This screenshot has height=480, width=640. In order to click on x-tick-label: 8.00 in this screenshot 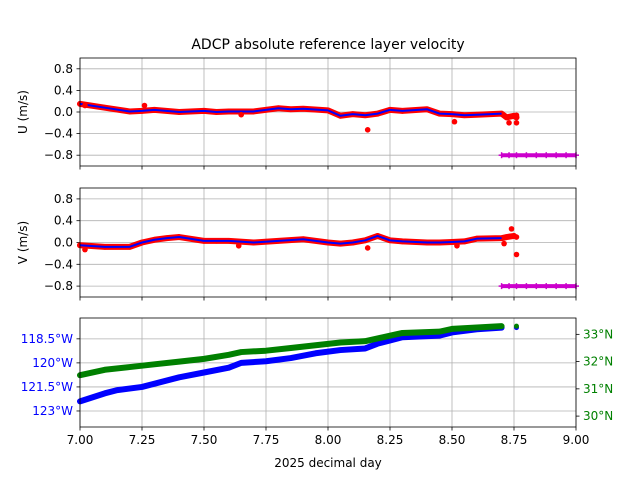, I will do `click(328, 440)`.